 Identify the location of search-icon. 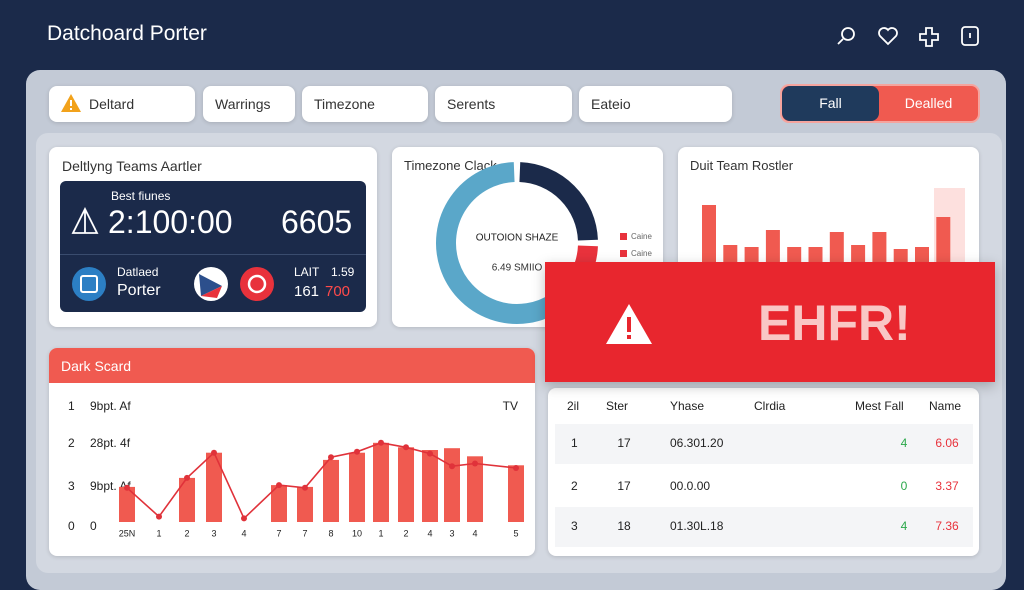
(848, 34).